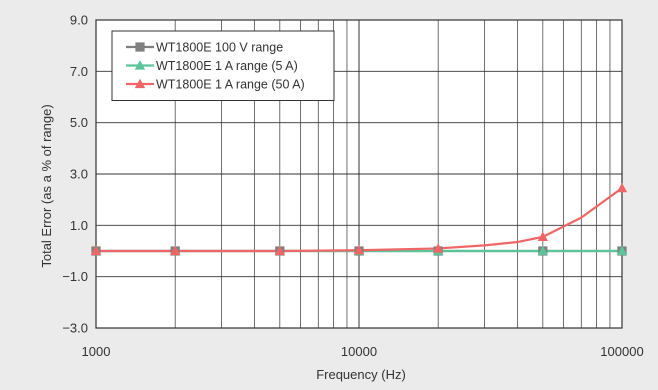 The image size is (658, 390). What do you see at coordinates (79, 122) in the screenshot?
I see `y-tick-label-4: 5.0` at bounding box center [79, 122].